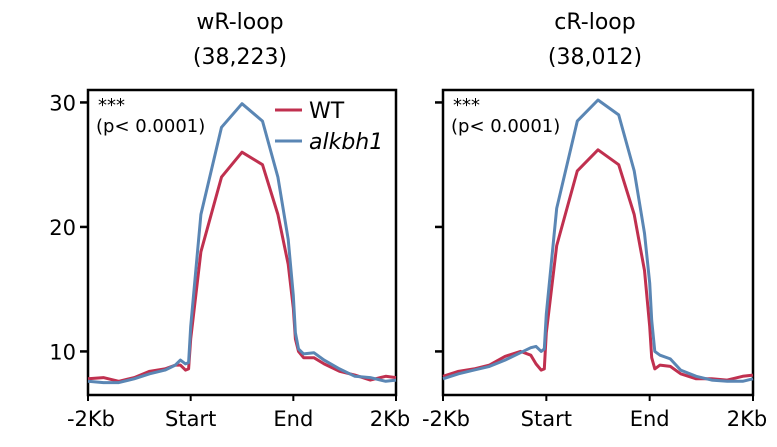 The image size is (777, 447). What do you see at coordinates (346, 142) in the screenshot?
I see `legend-label-alkbh1: alkbh1` at bounding box center [346, 142].